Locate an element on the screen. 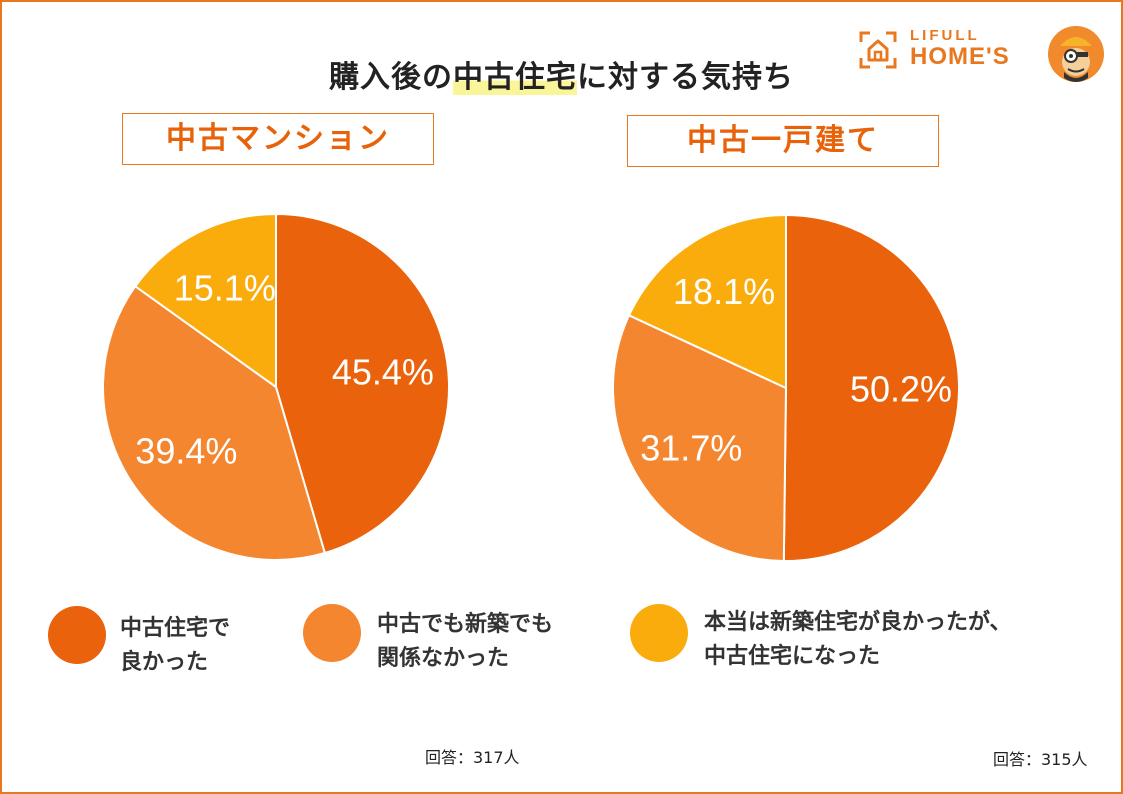  chart1-label-1: 45.4% is located at coordinates (383, 372).